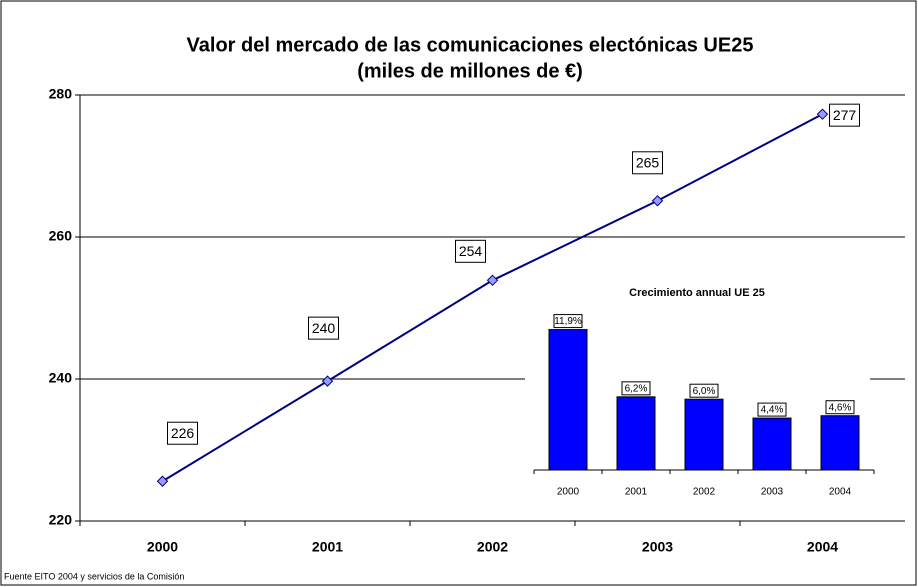 This screenshot has height=587, width=918. What do you see at coordinates (61, 236) in the screenshot?
I see `y-tick-label: 260` at bounding box center [61, 236].